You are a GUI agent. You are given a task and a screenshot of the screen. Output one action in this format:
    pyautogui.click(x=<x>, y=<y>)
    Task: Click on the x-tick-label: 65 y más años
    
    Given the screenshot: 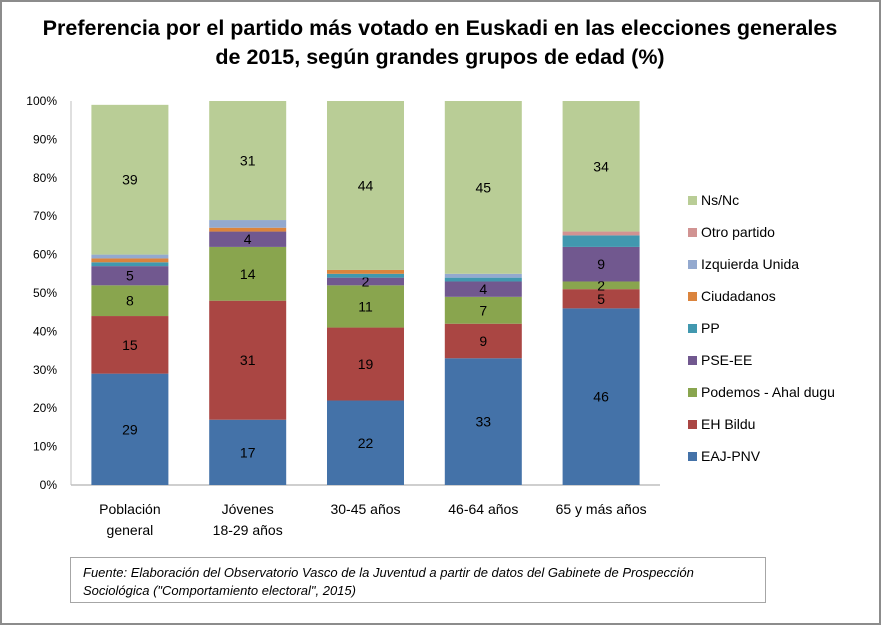 What is the action you would take?
    pyautogui.click(x=601, y=509)
    